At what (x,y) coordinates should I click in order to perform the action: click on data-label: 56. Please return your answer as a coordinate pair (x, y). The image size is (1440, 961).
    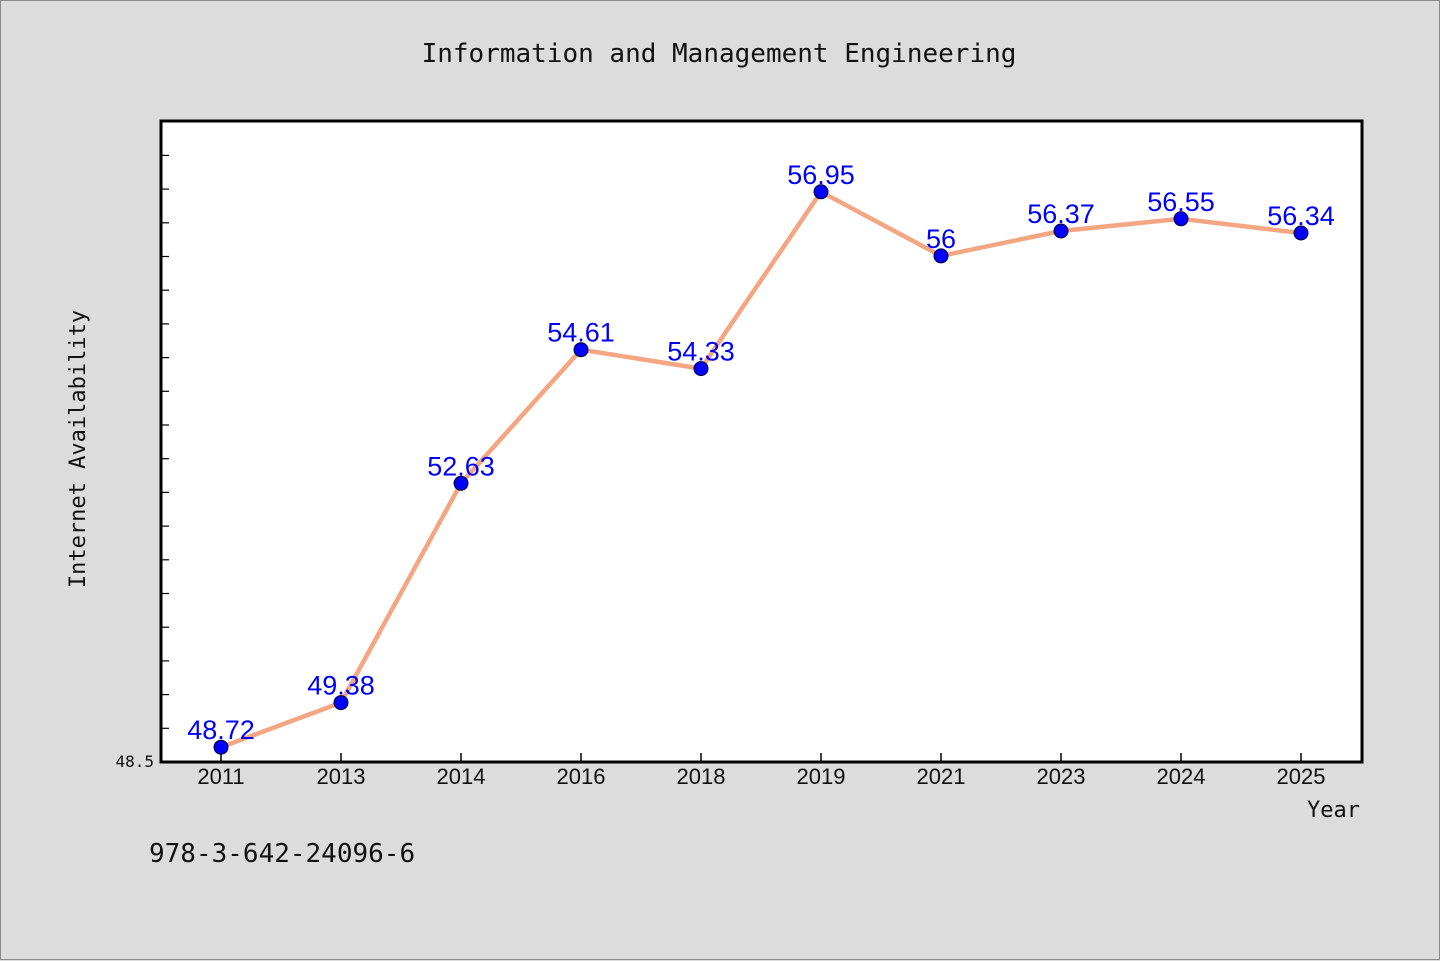
    Looking at the image, I should click on (941, 239).